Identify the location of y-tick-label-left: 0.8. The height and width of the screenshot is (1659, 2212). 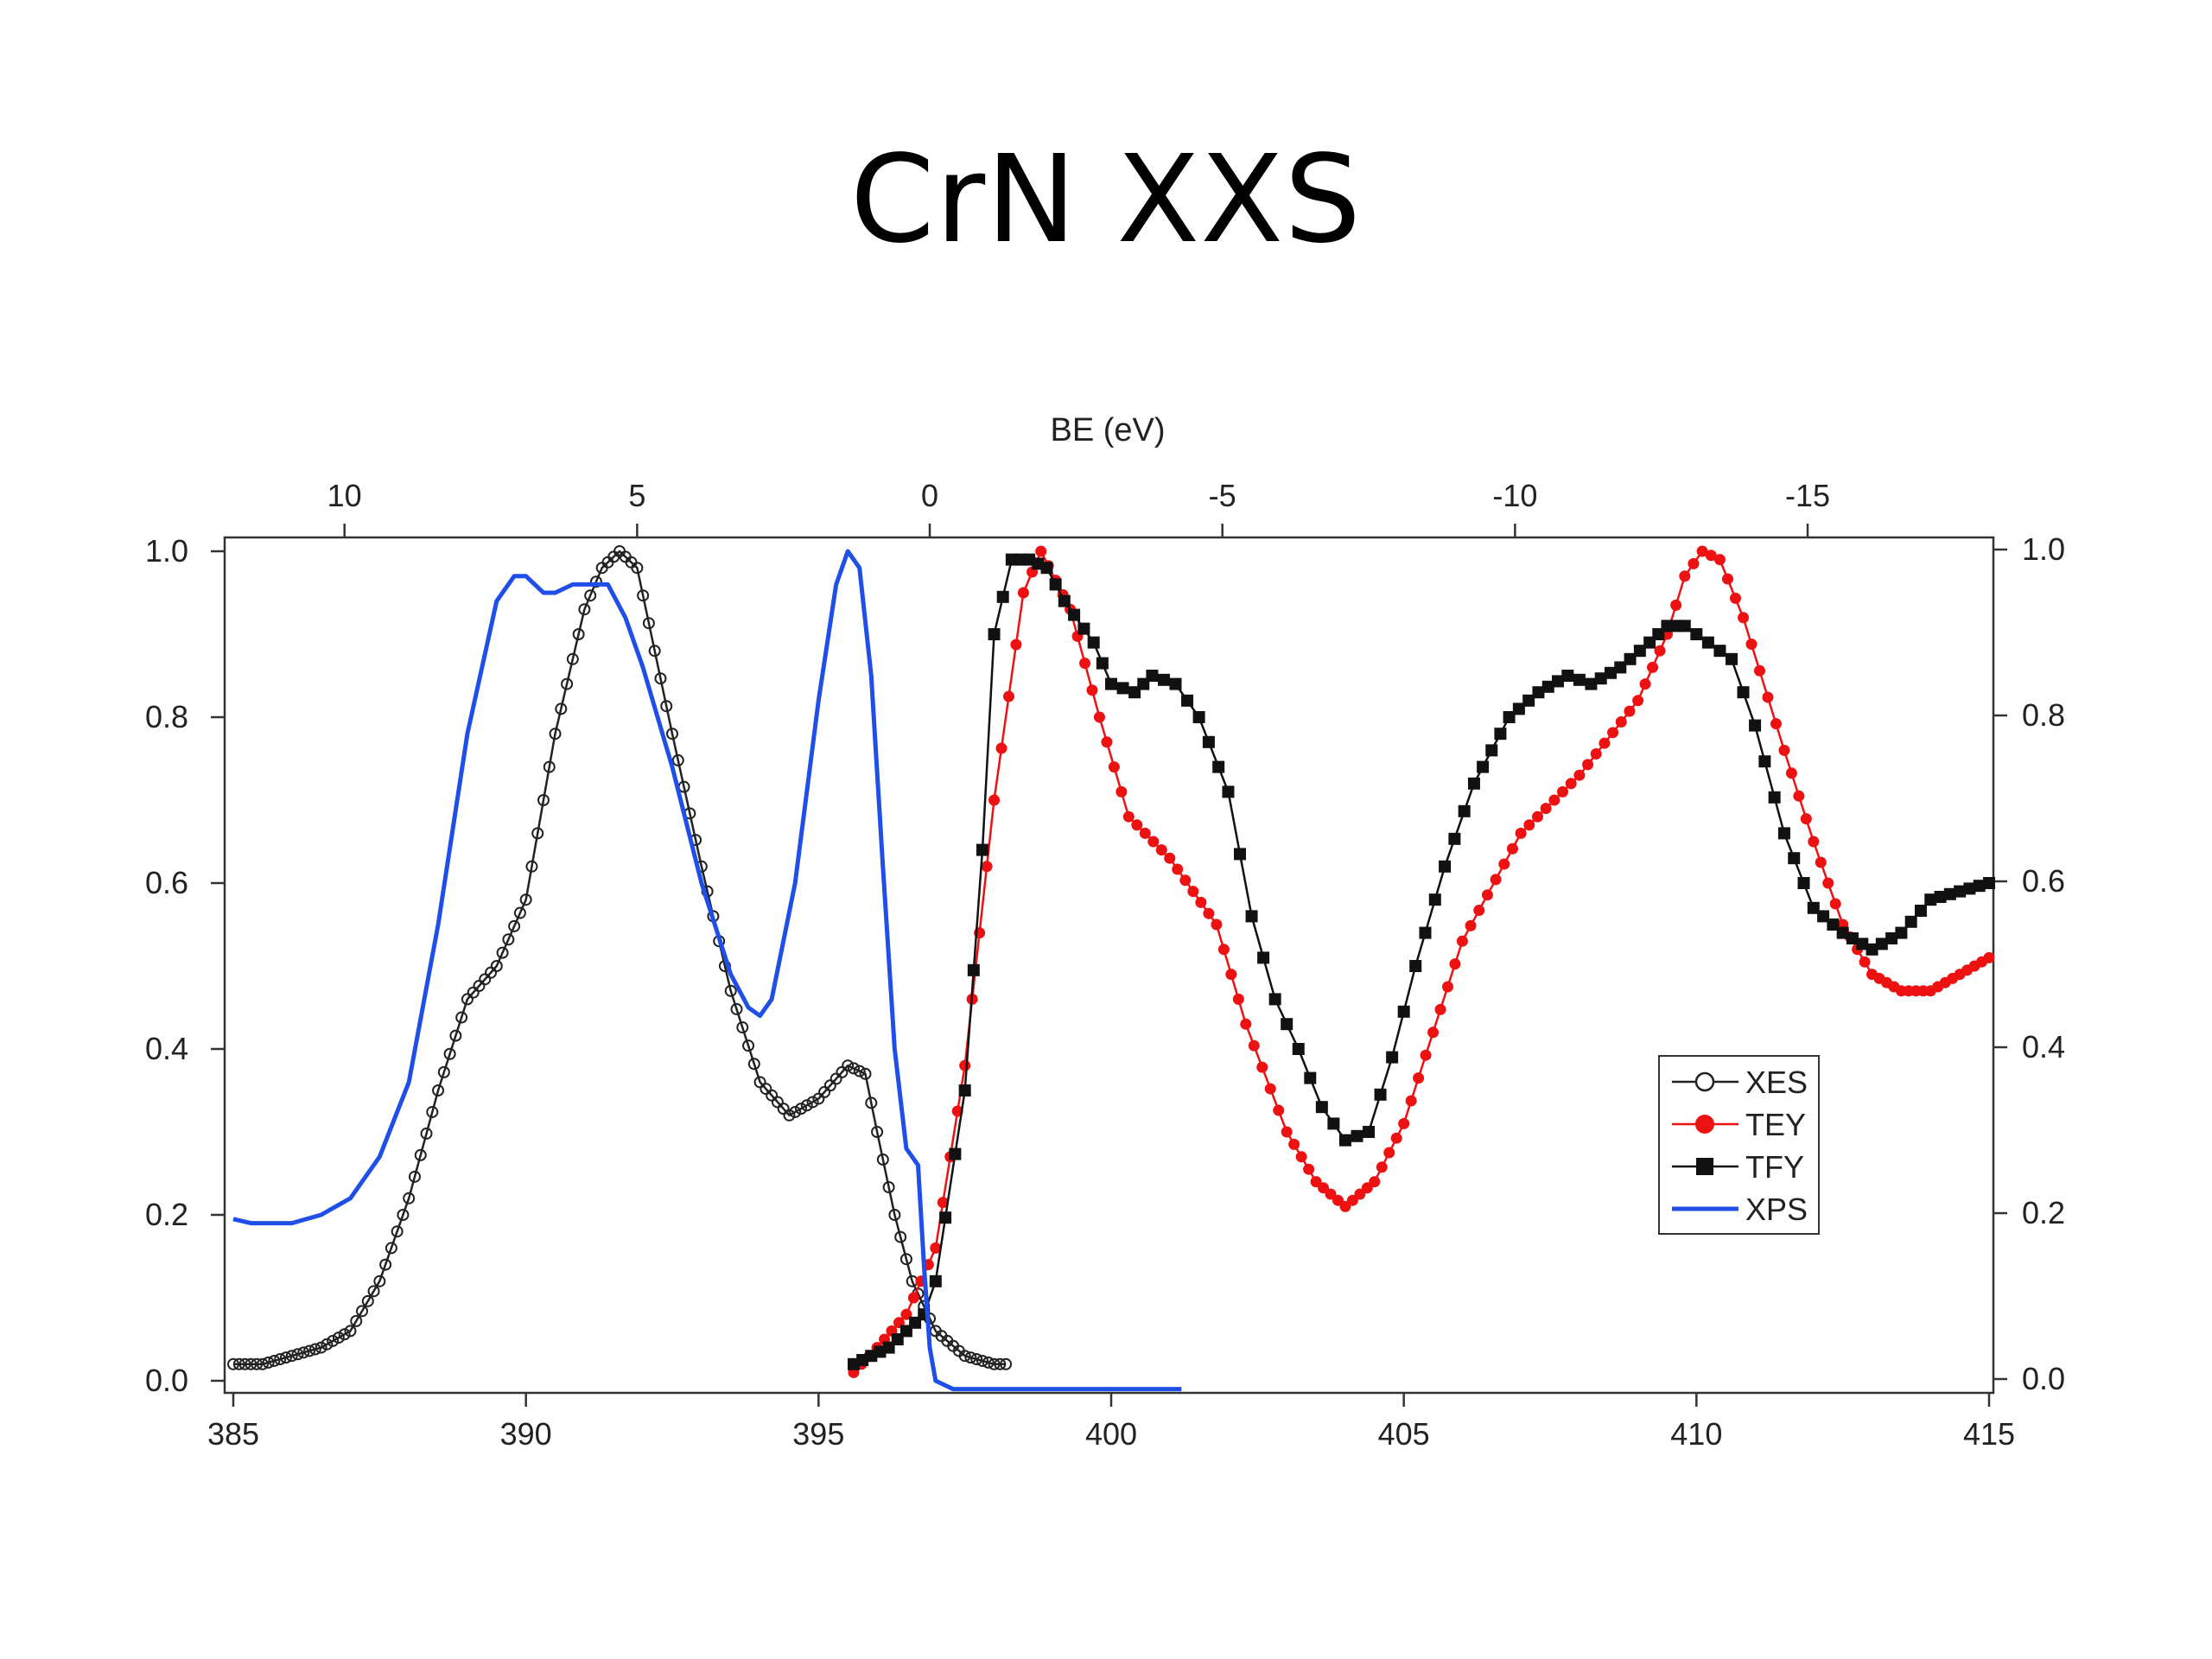
(166, 716).